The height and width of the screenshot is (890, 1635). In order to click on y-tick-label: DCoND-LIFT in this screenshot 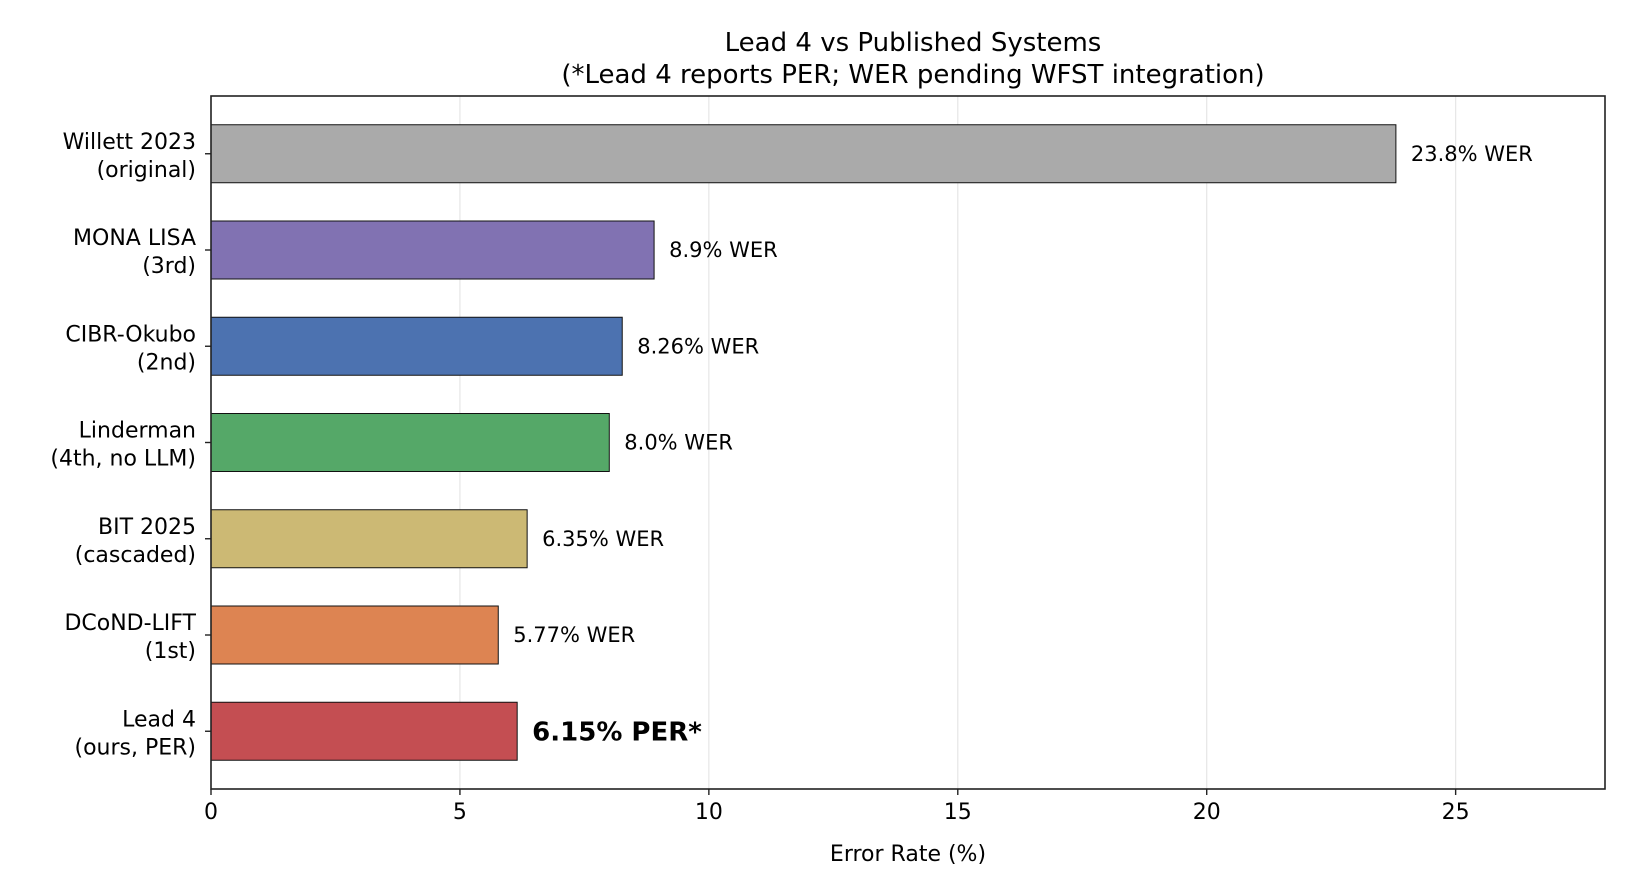, I will do `click(130, 623)`.